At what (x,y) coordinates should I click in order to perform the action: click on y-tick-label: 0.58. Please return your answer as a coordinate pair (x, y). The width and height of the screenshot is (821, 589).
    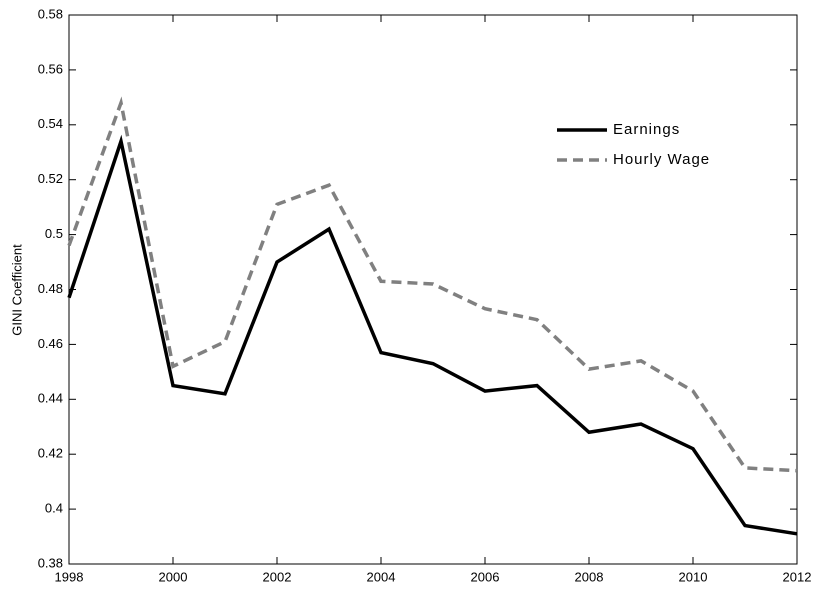
    Looking at the image, I should click on (50, 13).